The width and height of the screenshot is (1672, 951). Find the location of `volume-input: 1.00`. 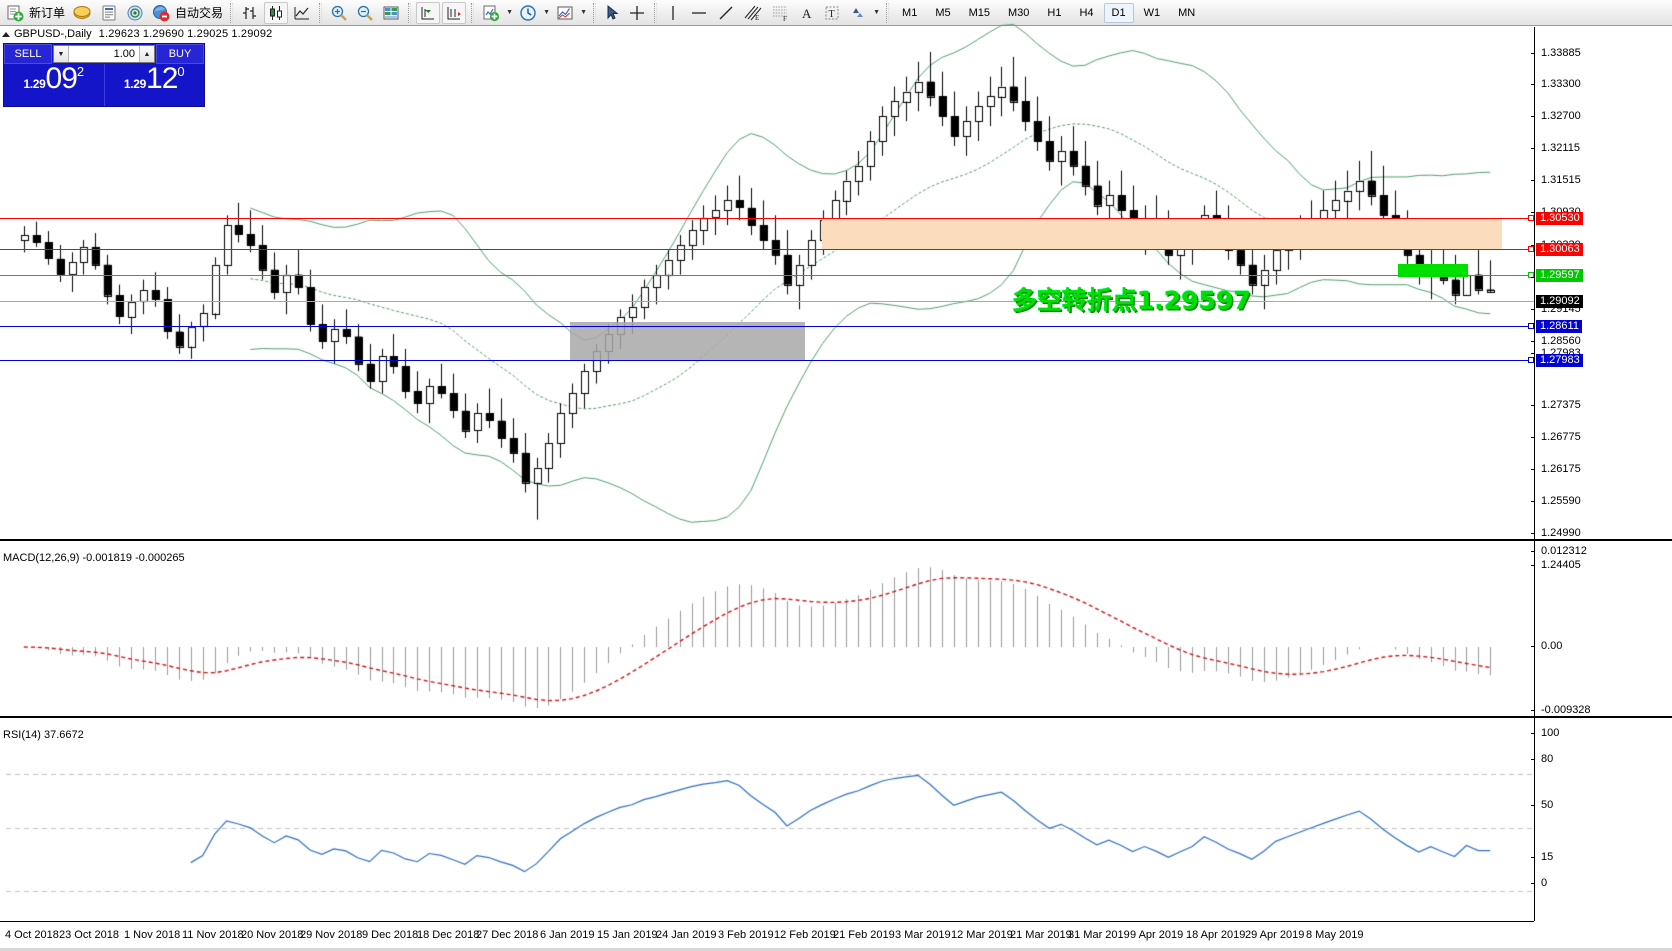

volume-input: 1.00 is located at coordinates (104, 54).